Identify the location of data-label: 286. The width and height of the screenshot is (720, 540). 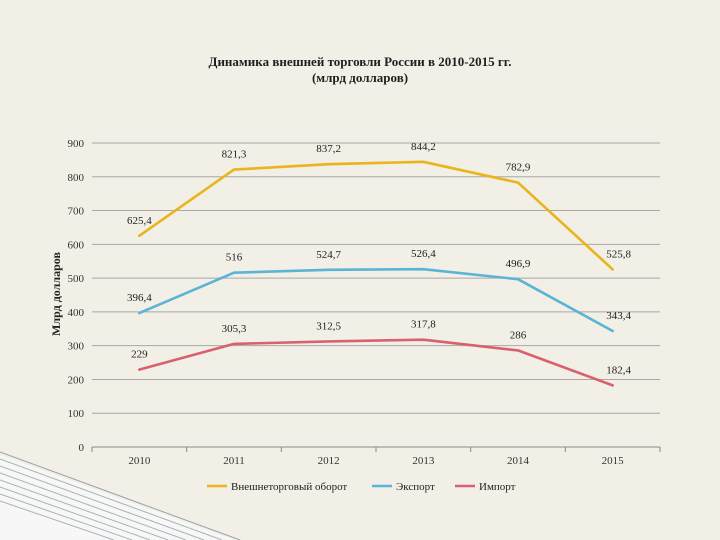
(518, 335).